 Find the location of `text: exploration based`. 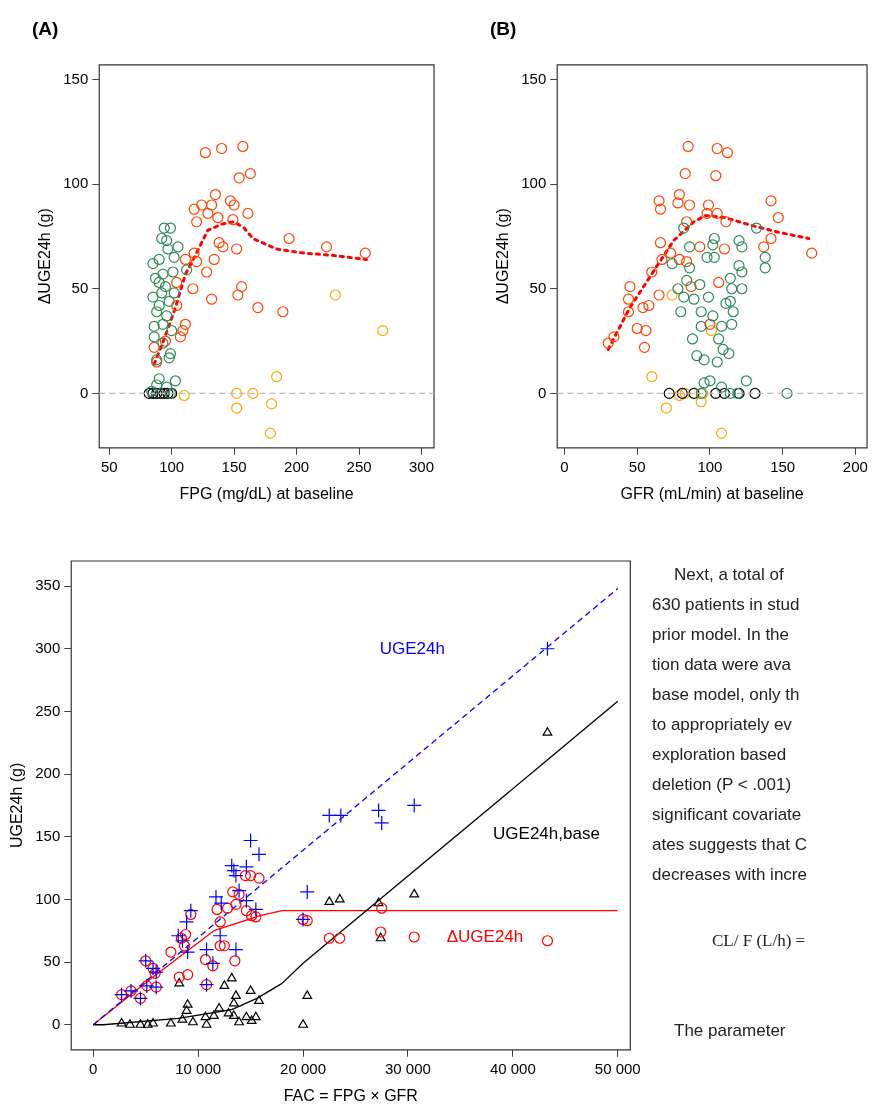

text: exploration based is located at coordinates (720, 755).